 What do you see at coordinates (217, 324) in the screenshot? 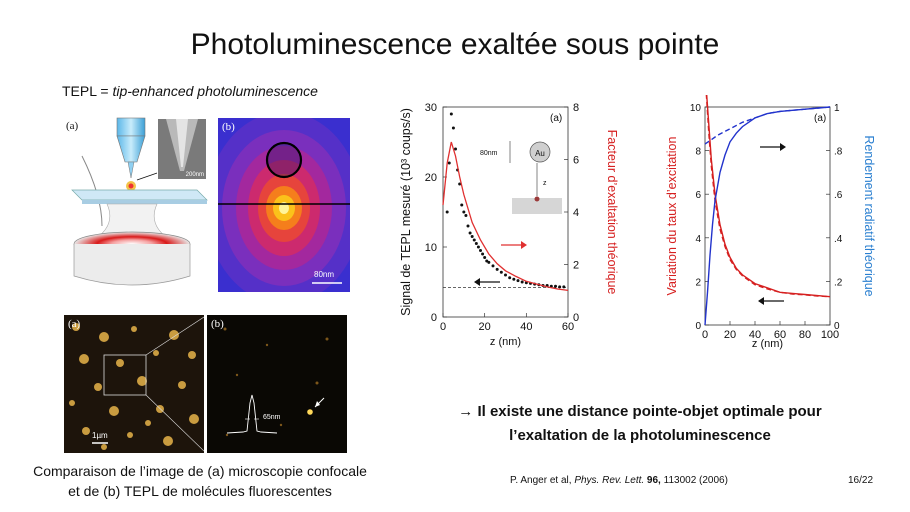
I see `tepl-label: (b)` at bounding box center [217, 324].